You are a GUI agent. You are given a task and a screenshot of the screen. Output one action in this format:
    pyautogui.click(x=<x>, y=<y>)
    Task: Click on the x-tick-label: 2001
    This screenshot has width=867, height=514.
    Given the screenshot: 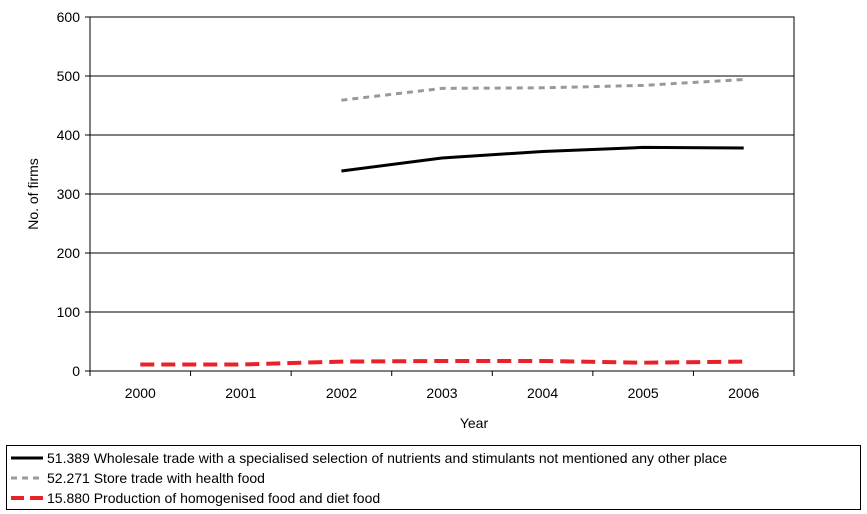 What is the action you would take?
    pyautogui.click(x=240, y=393)
    